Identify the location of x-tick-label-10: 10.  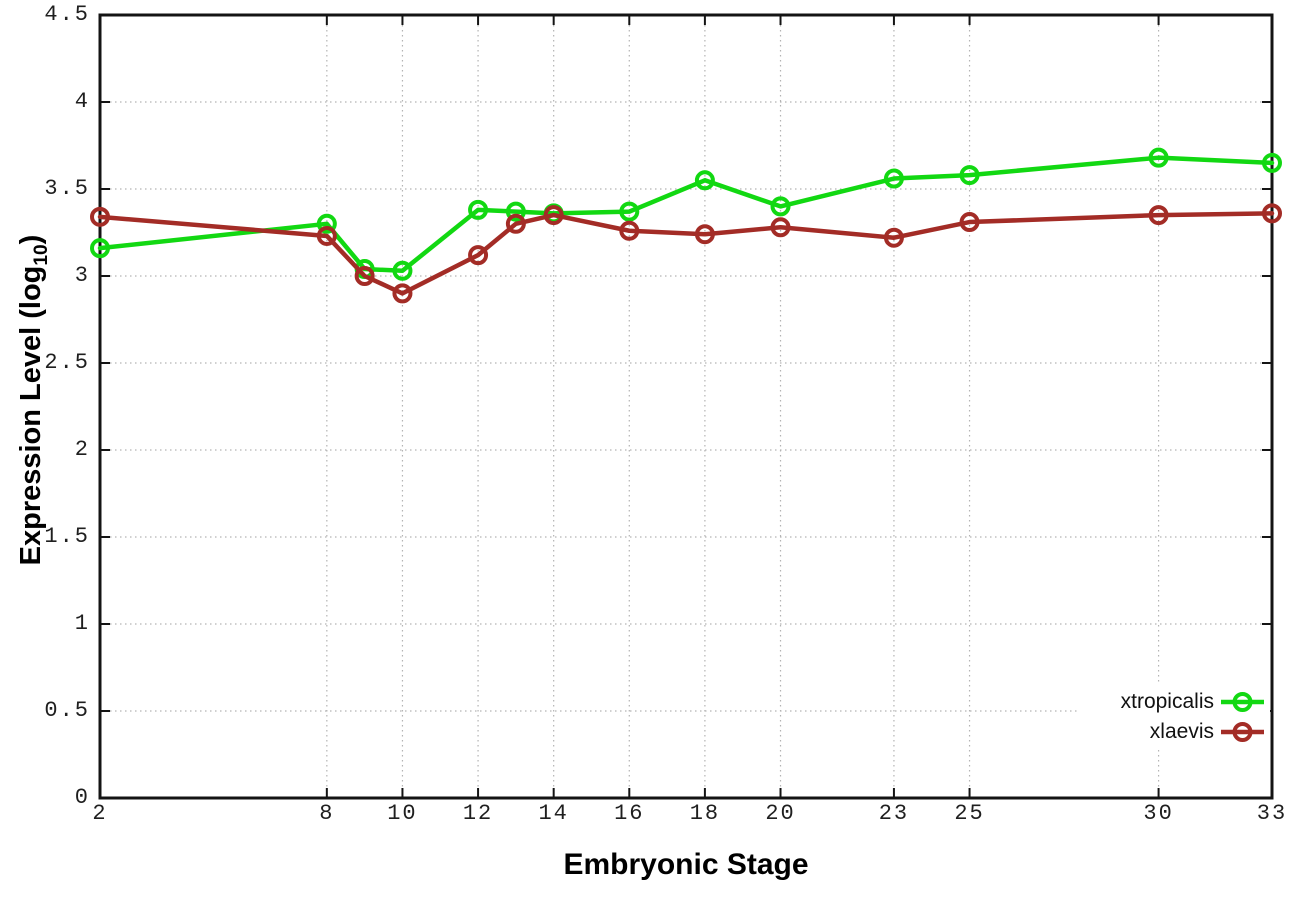
(402, 813).